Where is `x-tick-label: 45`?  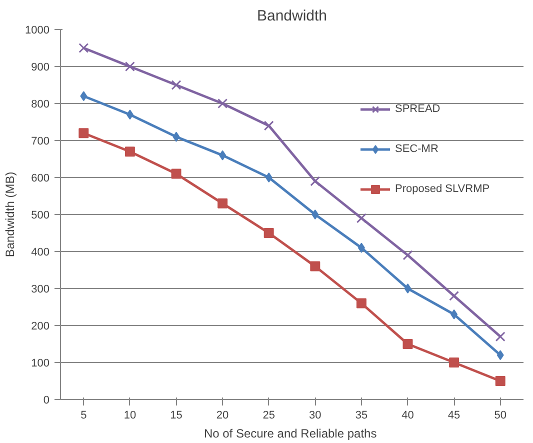 x-tick-label: 45 is located at coordinates (454, 416).